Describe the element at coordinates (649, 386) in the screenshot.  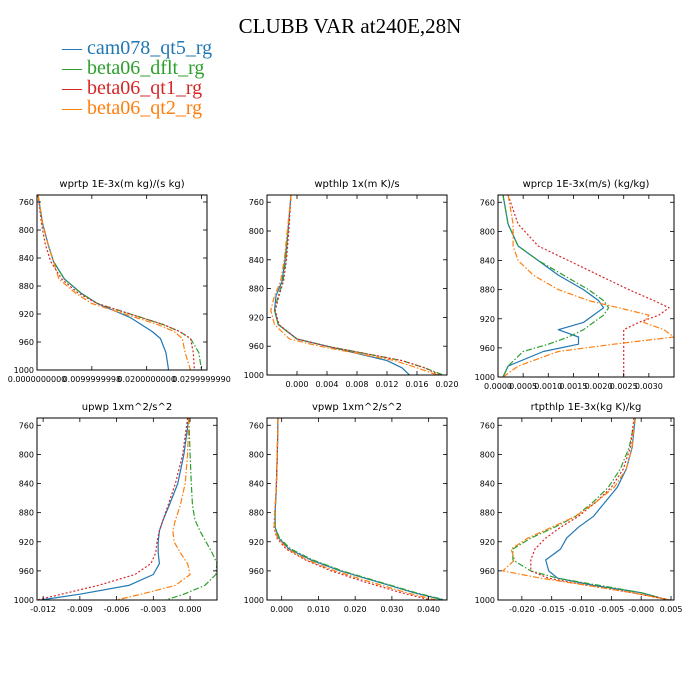
I see `x-tick-label: 0.0030` at that location.